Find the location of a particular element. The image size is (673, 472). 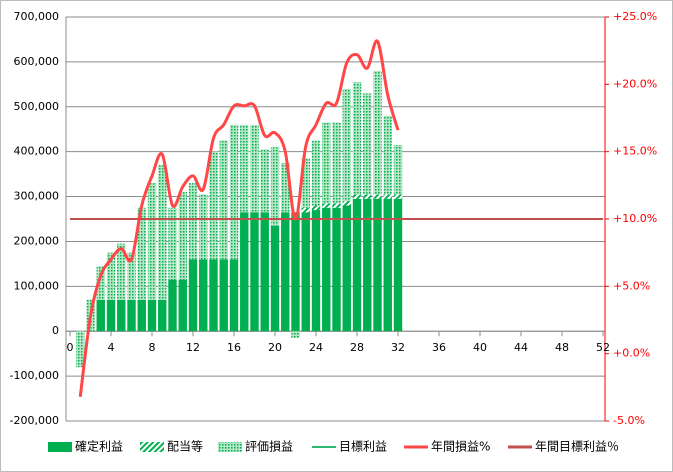

y-tick-label: -200,000 is located at coordinates (34, 420).